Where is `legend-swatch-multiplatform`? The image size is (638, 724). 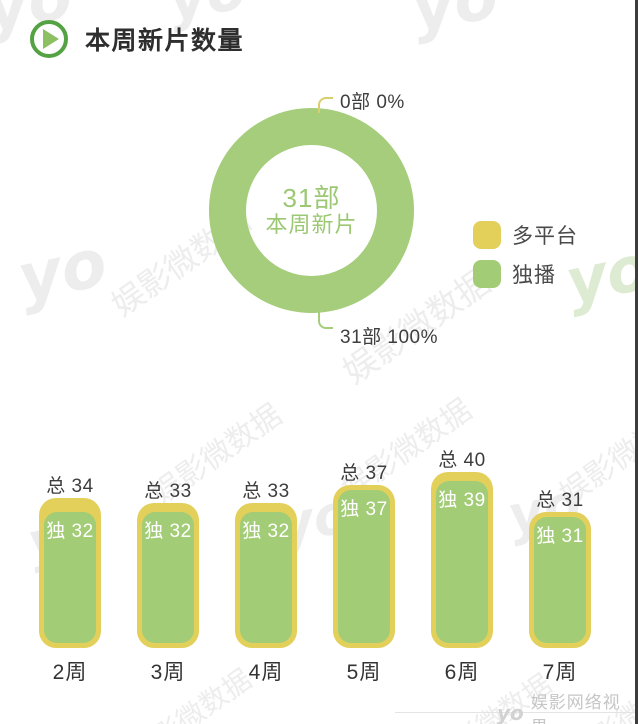 legend-swatch-multiplatform is located at coordinates (487, 235).